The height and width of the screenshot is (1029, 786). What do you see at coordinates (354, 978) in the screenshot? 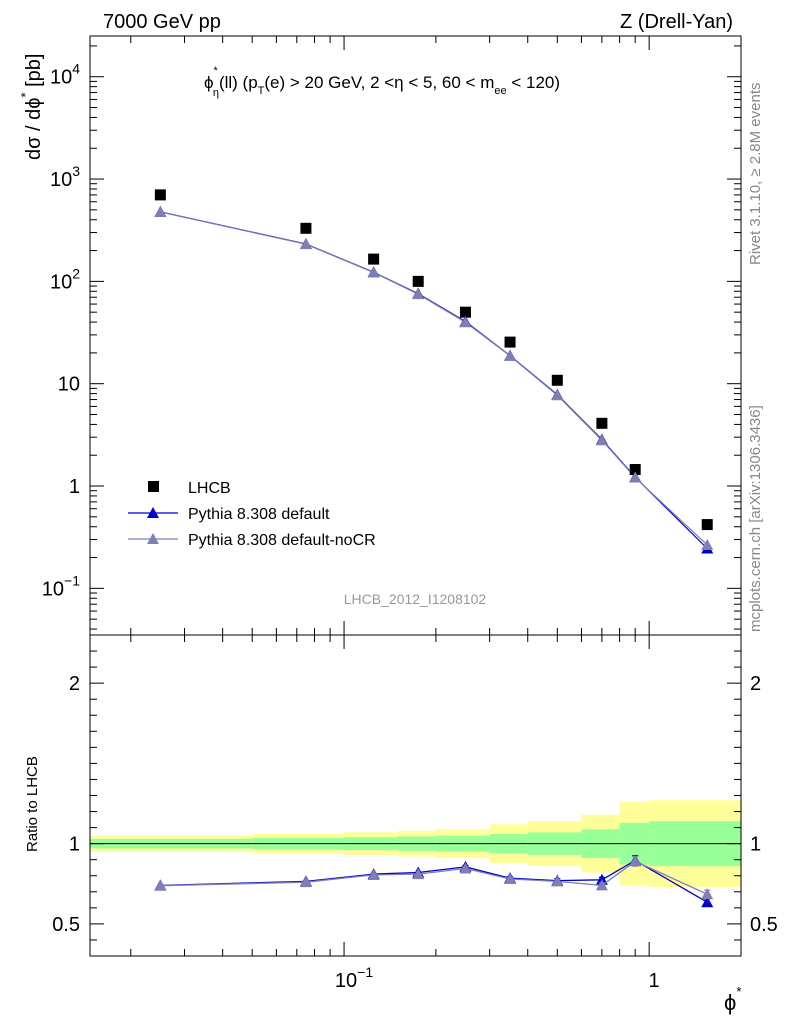
I see `x-tick-label-0p1: 10−1` at bounding box center [354, 978].